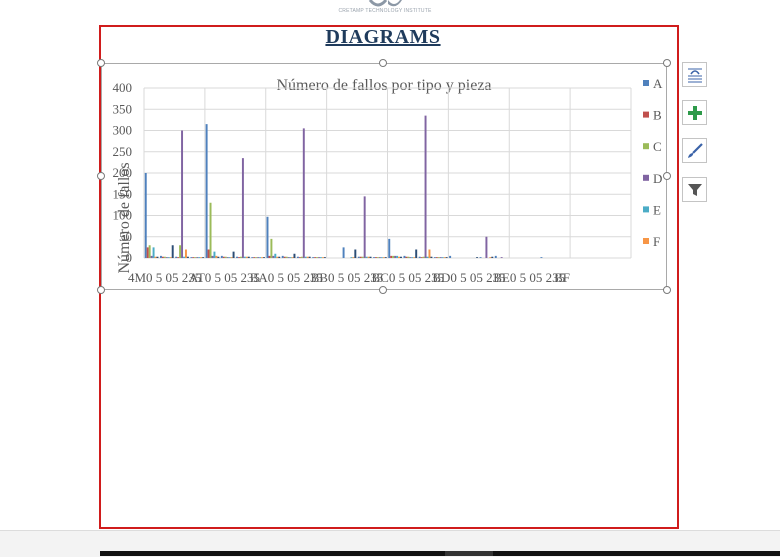 The height and width of the screenshot is (557, 780). Describe the element at coordinates (440, 553) in the screenshot. I see `taskbar` at that location.